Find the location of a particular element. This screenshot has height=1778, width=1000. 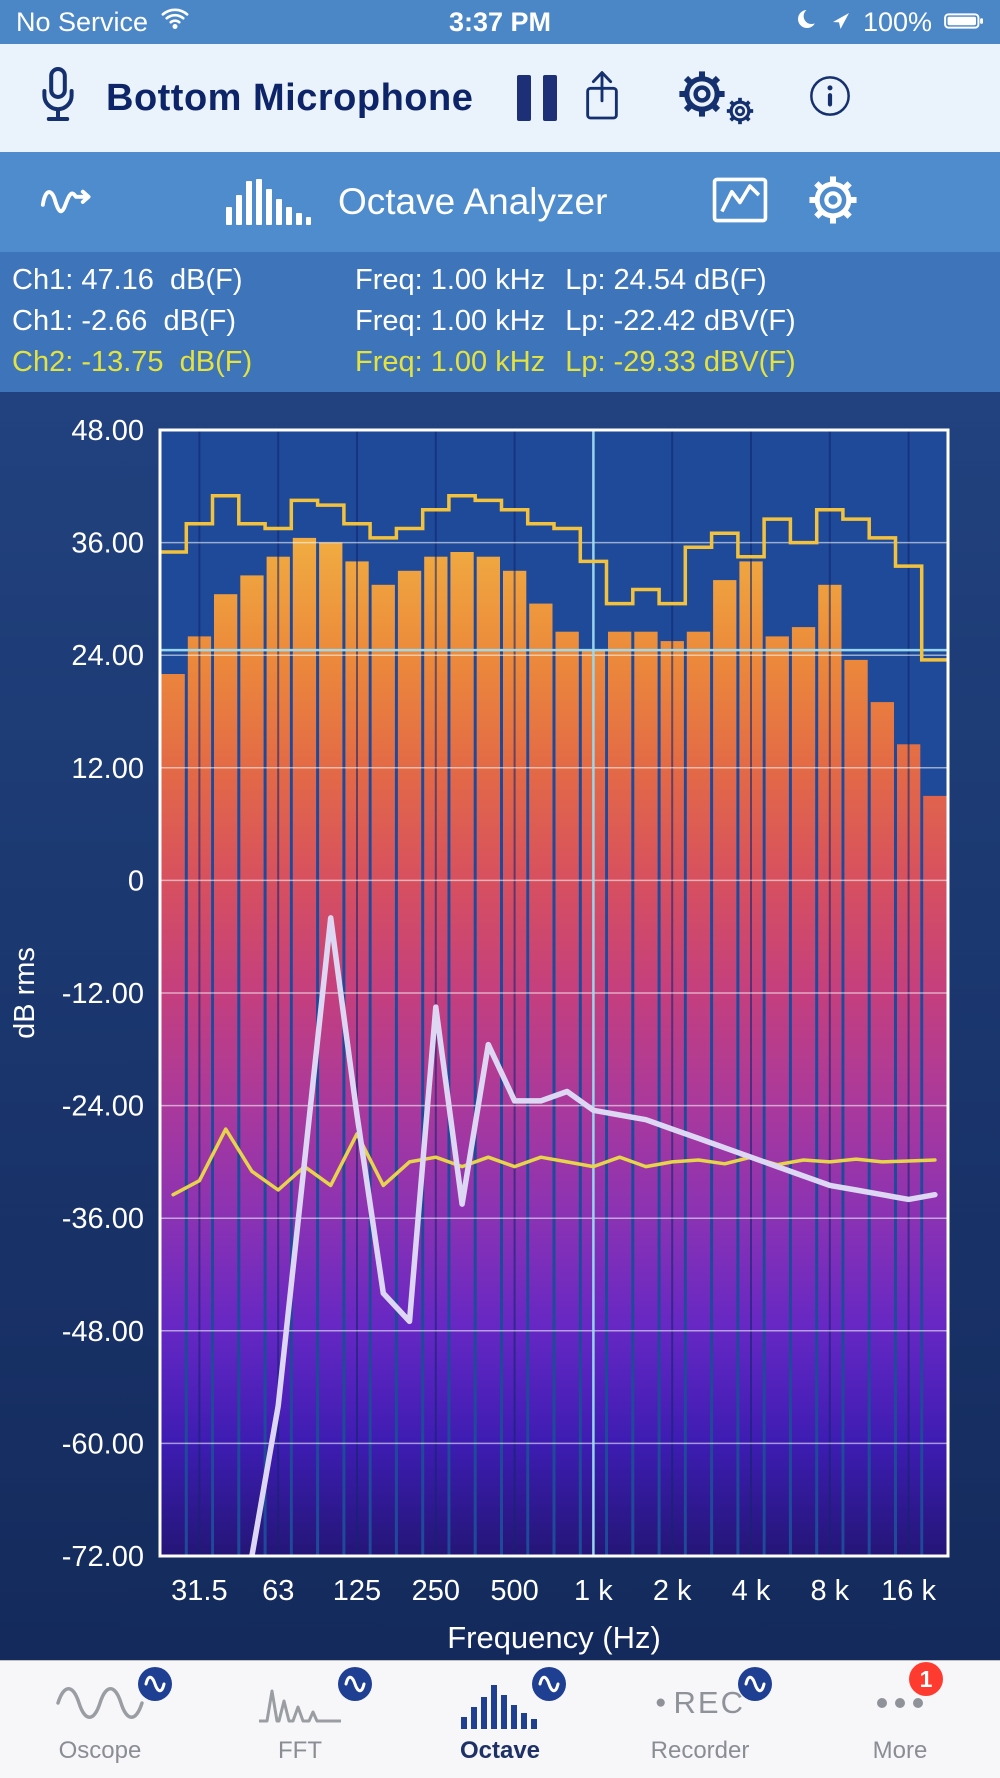

share-button is located at coordinates (602, 98).